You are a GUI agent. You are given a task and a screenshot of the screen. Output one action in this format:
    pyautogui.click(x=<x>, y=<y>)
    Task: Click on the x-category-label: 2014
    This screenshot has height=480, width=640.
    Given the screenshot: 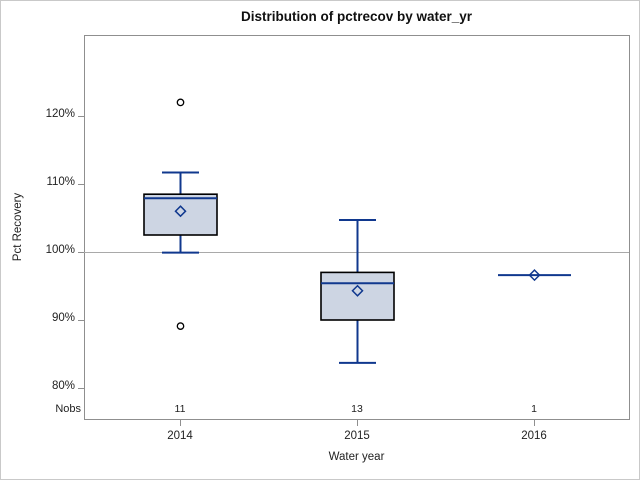 What is the action you would take?
    pyautogui.click(x=180, y=436)
    